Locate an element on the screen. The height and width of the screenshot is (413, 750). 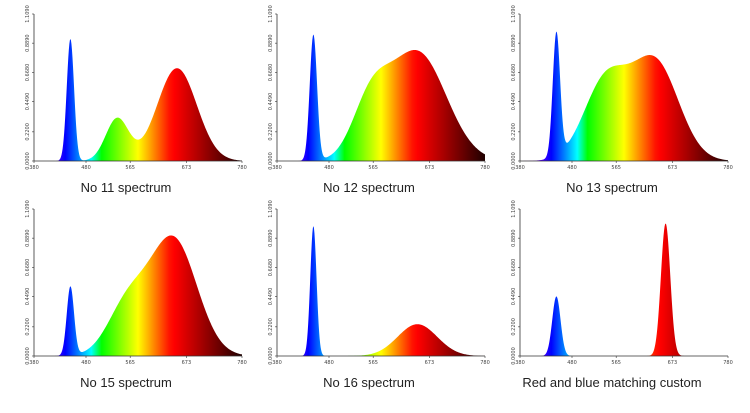
chart-caption: No 15 spectrum is located at coordinates (126, 382).